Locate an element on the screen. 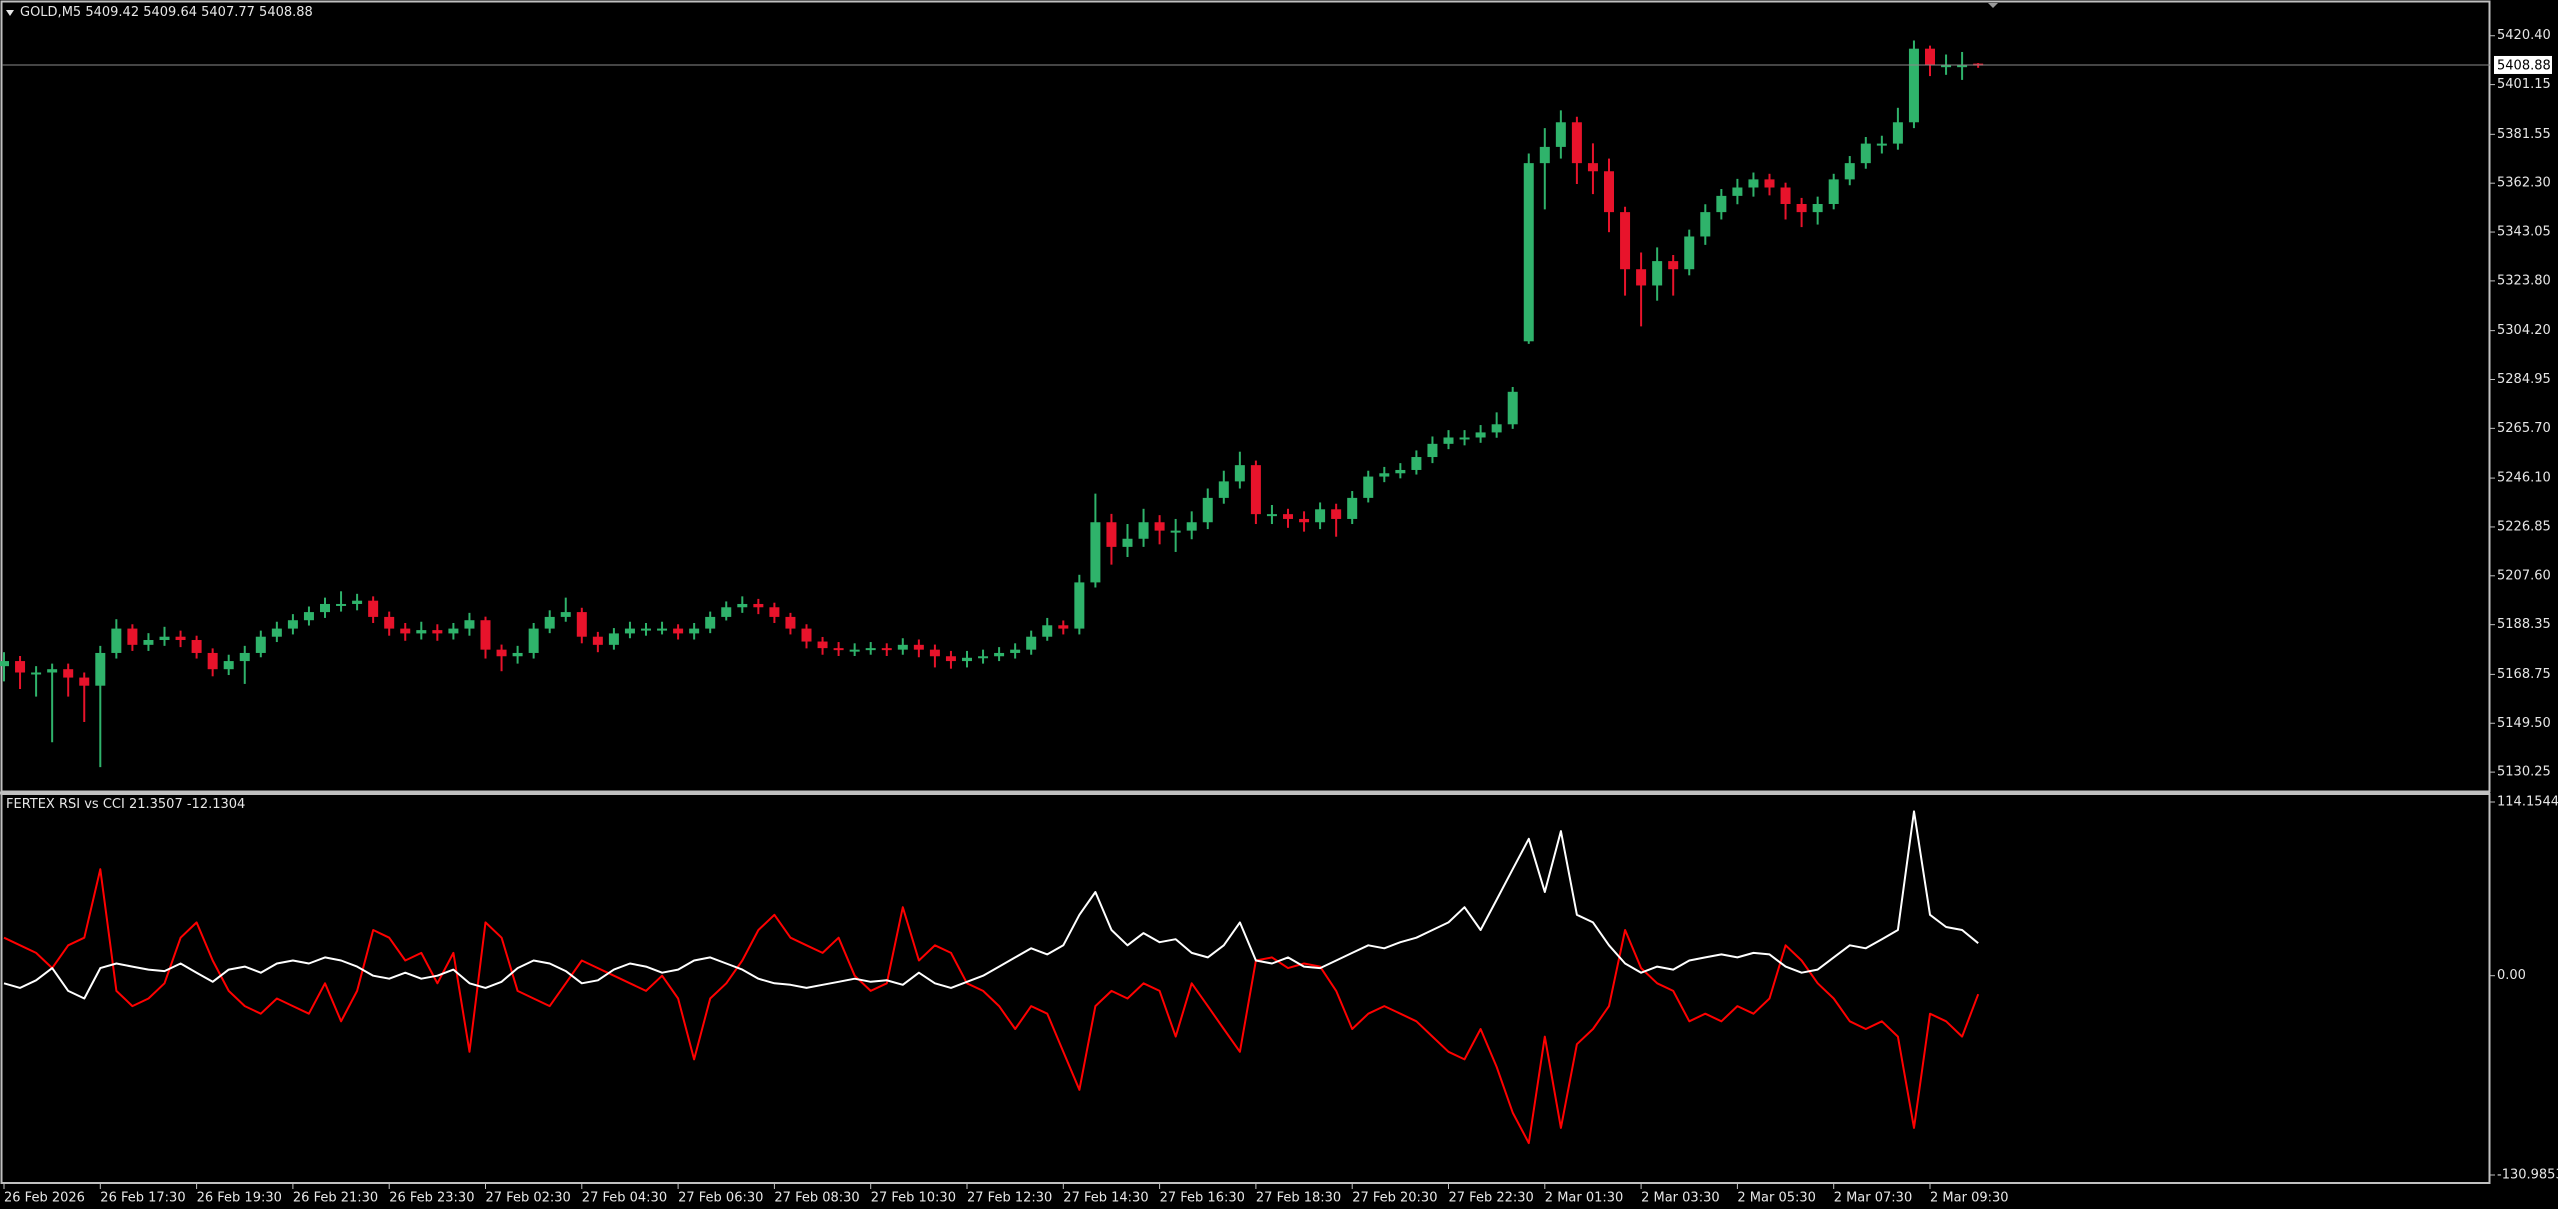 Image resolution: width=2558 pixels, height=1209 pixels. x-tick-label: 26 Feb 17:30 is located at coordinates (142, 1198).